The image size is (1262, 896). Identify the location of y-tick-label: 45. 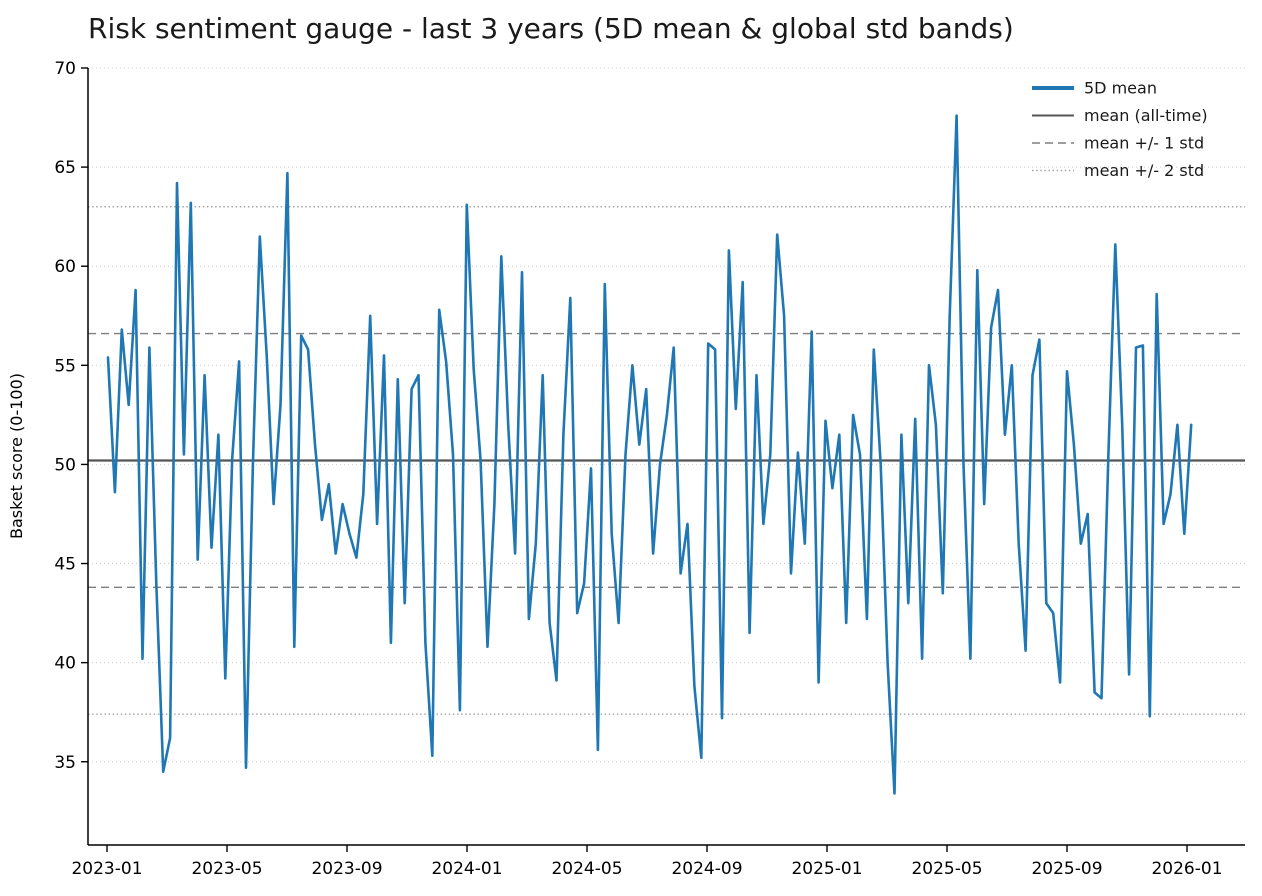
(65, 565).